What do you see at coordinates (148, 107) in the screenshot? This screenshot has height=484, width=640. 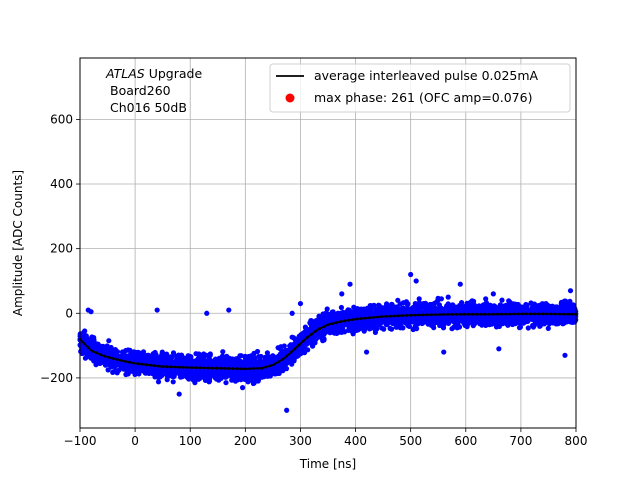 I see `annotation-channel: Ch016 50dB` at bounding box center [148, 107].